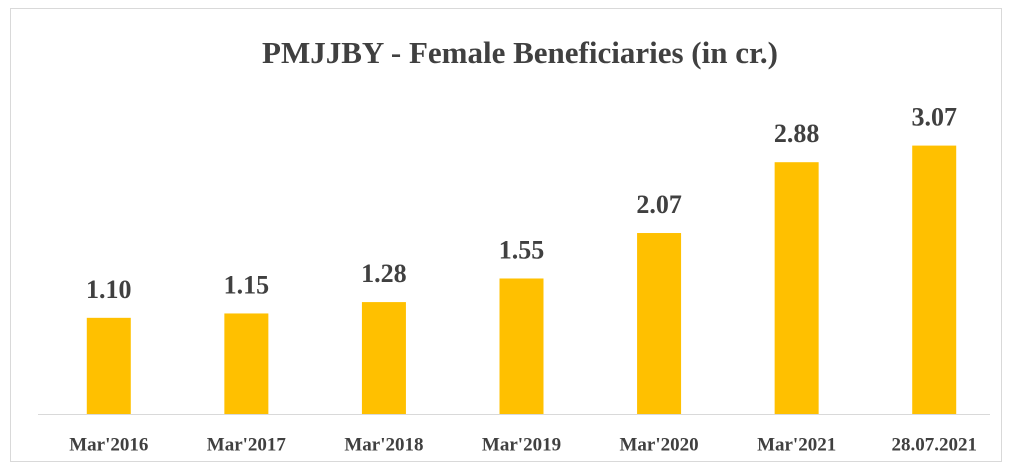 The height and width of the screenshot is (470, 1012). What do you see at coordinates (247, 284) in the screenshot?
I see `data-label: 1.15` at bounding box center [247, 284].